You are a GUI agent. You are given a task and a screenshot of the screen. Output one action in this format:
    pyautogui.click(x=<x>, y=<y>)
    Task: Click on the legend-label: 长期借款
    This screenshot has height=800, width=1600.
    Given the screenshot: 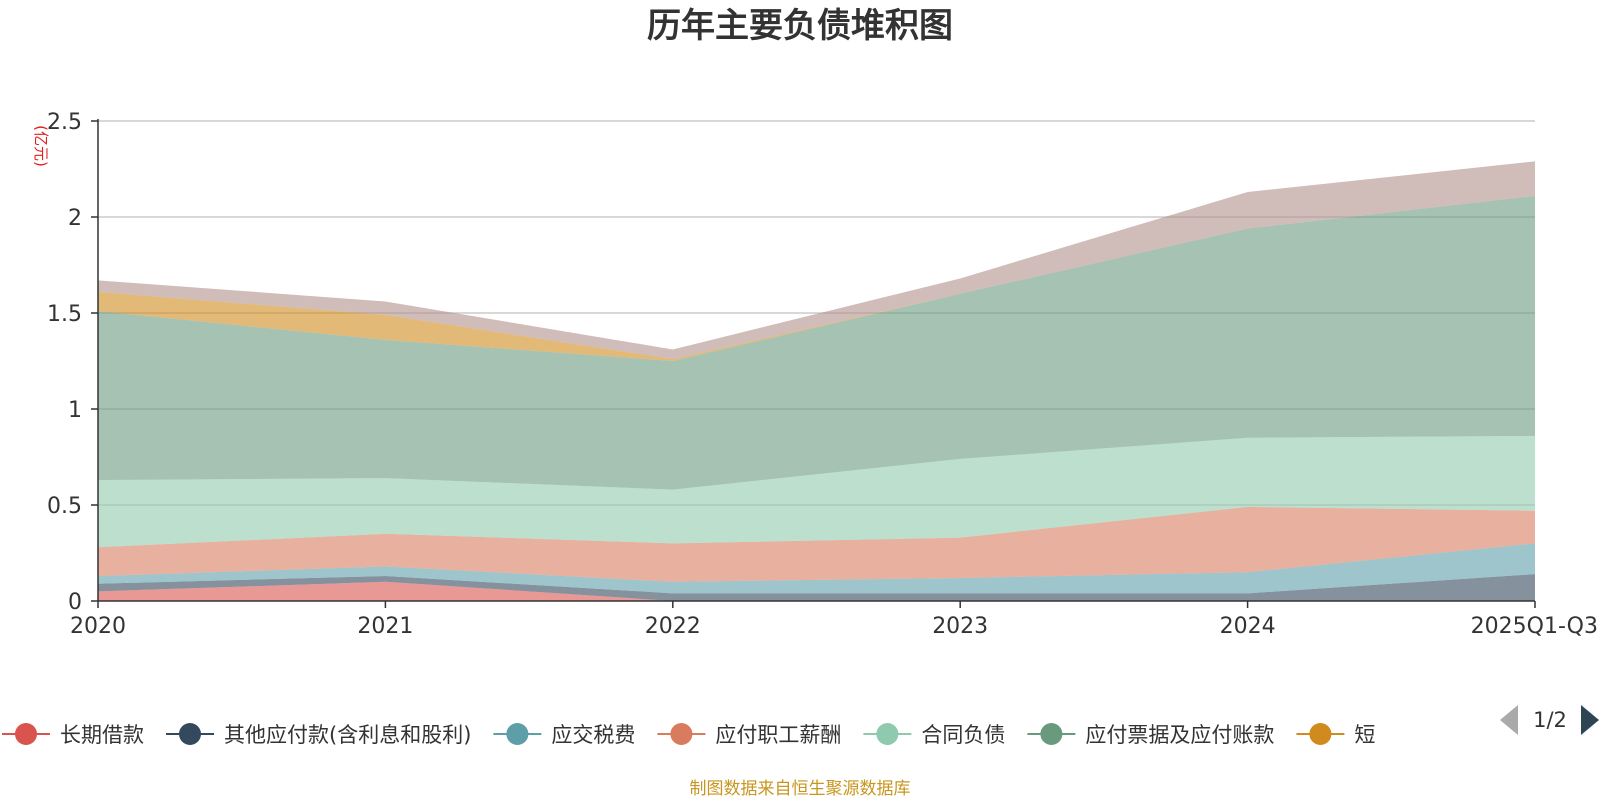 What is the action you would take?
    pyautogui.click(x=102, y=735)
    